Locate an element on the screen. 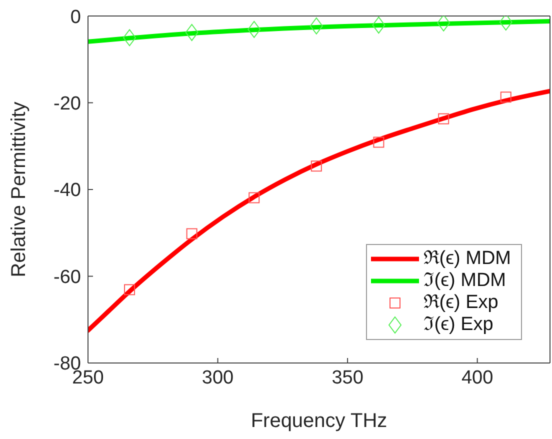  legend-label: ℜ(ϵ) MDM is located at coordinates (467, 259).